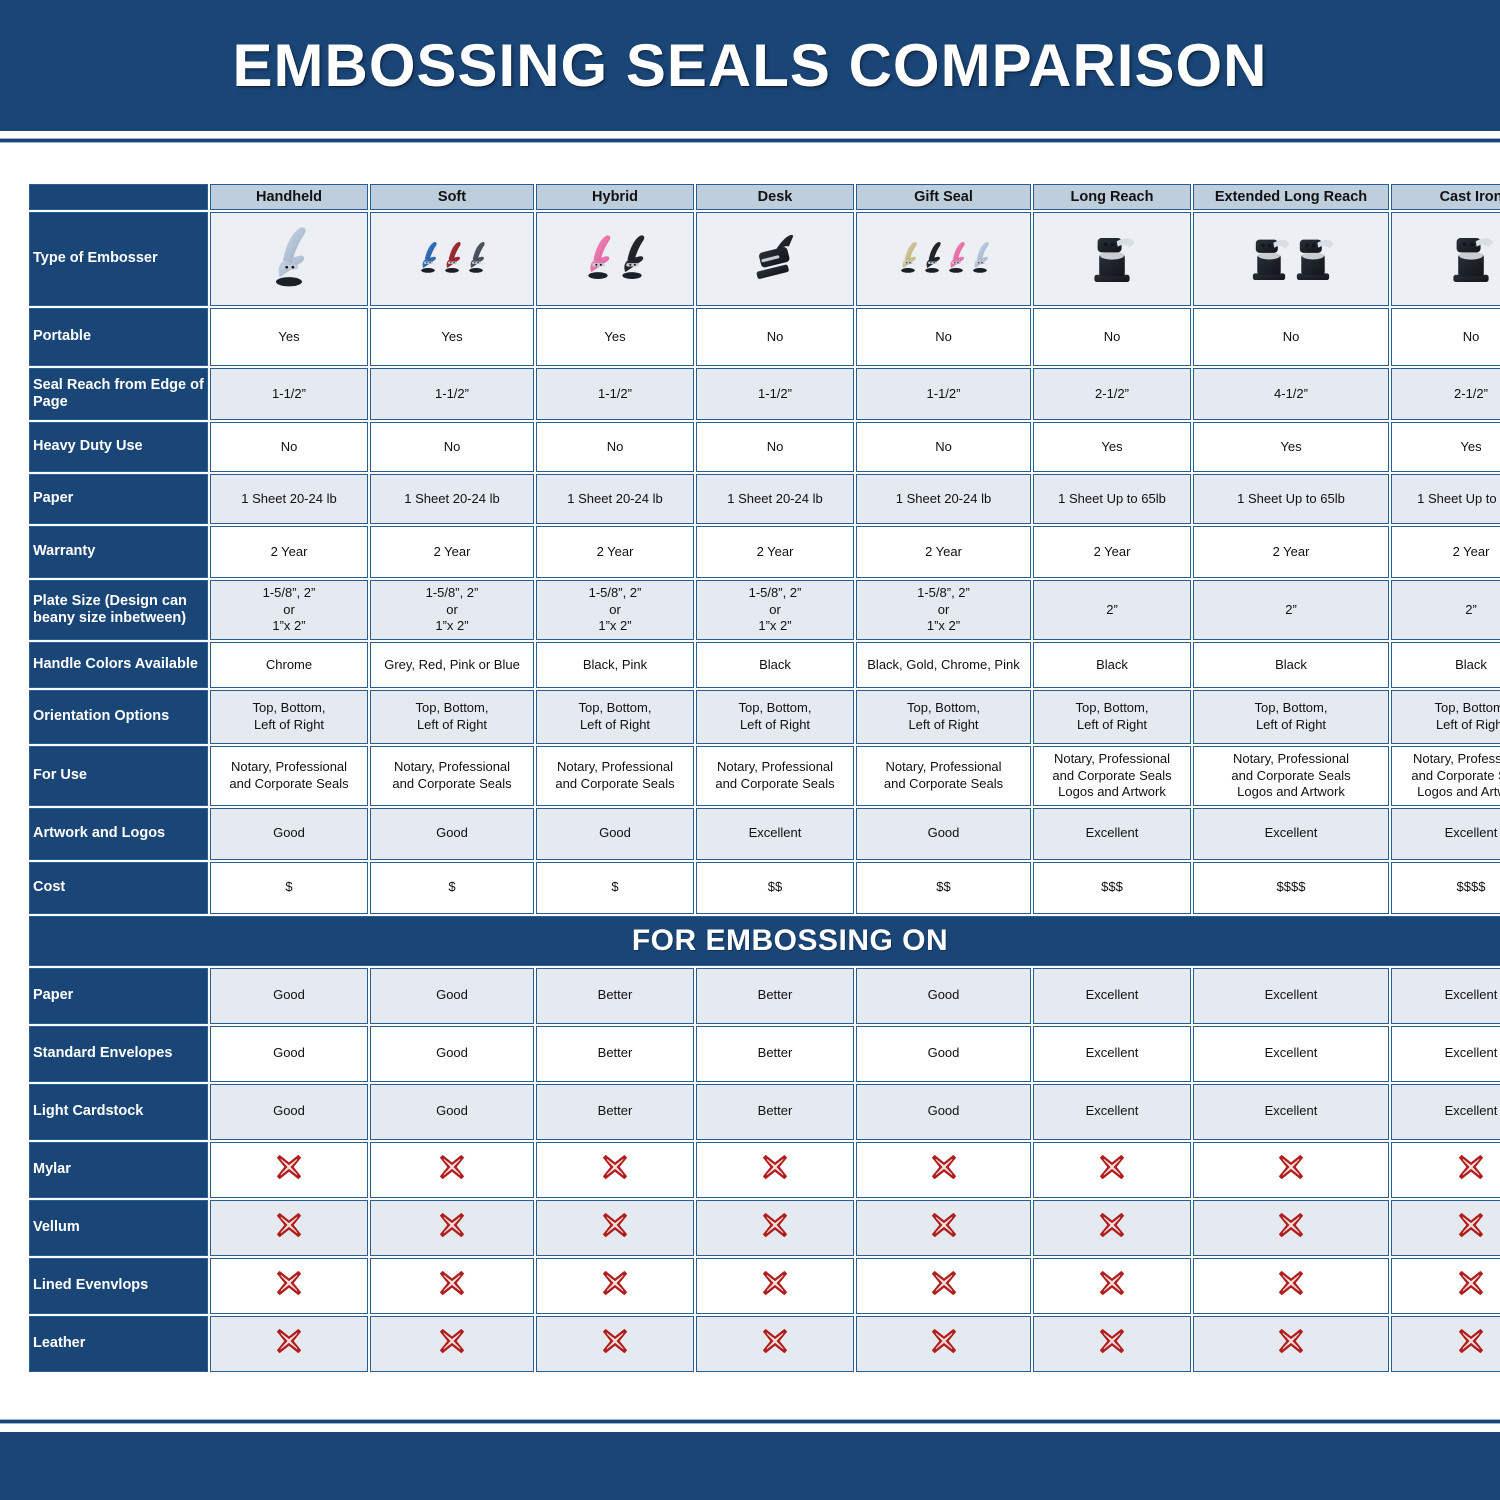 Image resolution: width=1500 pixels, height=1500 pixels. What do you see at coordinates (764, 940) in the screenshot?
I see `section-banner: FOR EMBOSSING ON` at bounding box center [764, 940].